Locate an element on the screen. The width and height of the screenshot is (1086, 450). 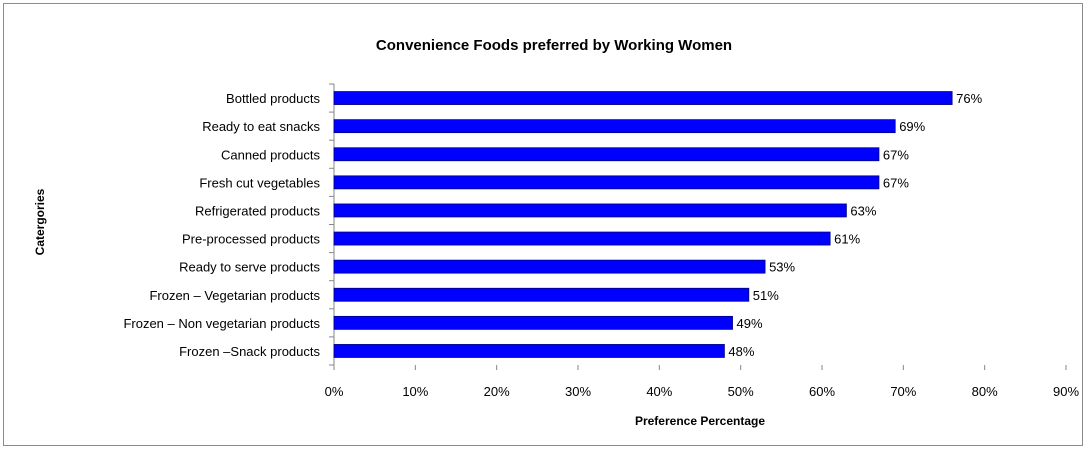
value-label: 76% is located at coordinates (969, 98).